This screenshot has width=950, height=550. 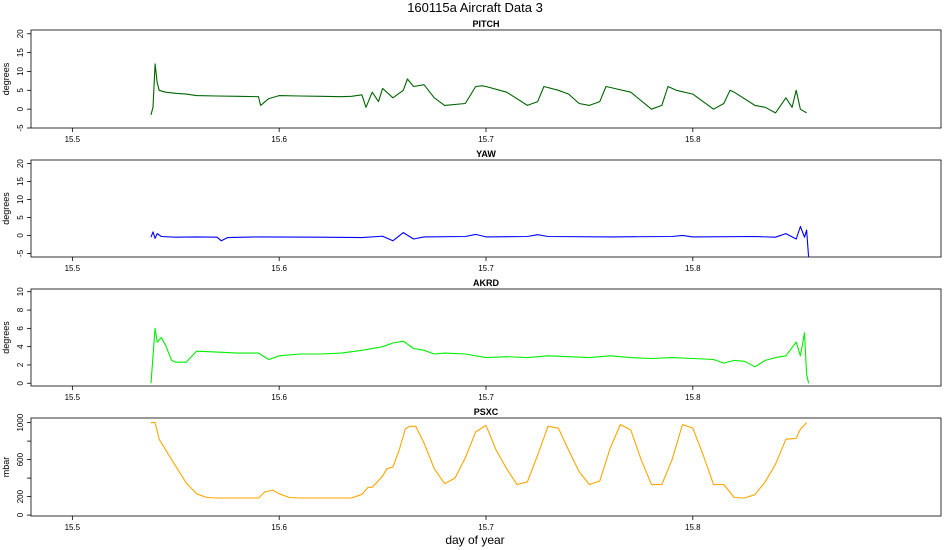 What do you see at coordinates (478, 89) in the screenshot?
I see `series-line-pitch` at bounding box center [478, 89].